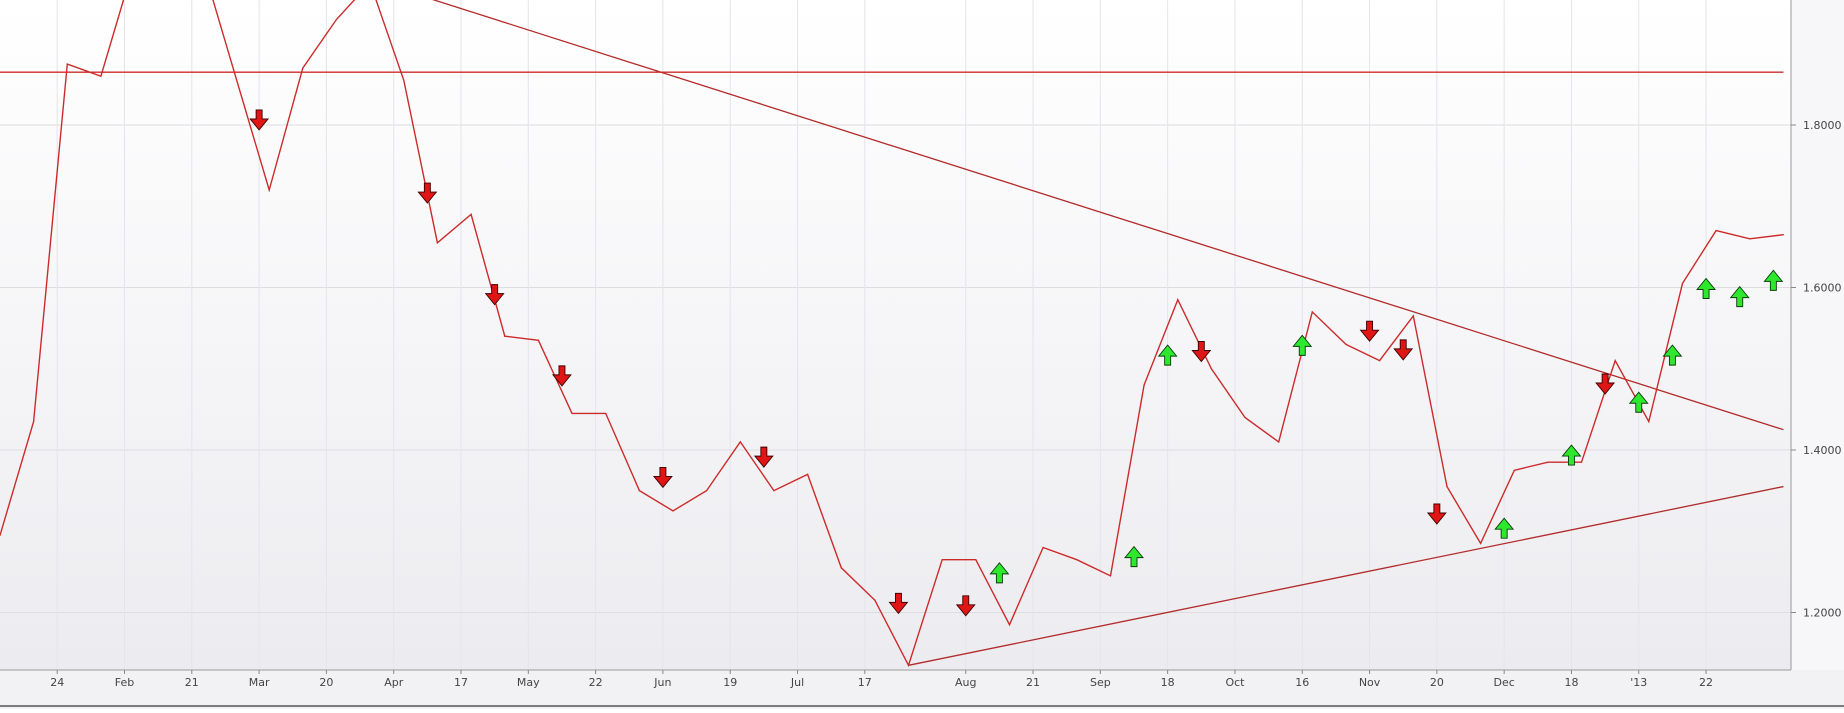 The height and width of the screenshot is (713, 1844). I want to click on x-tick-label: Dec, so click(1504, 682).